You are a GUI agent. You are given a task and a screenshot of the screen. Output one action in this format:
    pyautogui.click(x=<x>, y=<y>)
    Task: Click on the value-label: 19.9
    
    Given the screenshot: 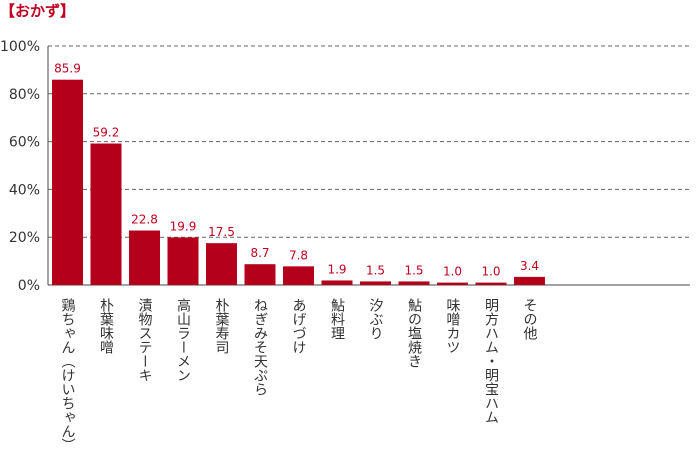 What is the action you would take?
    pyautogui.click(x=183, y=226)
    